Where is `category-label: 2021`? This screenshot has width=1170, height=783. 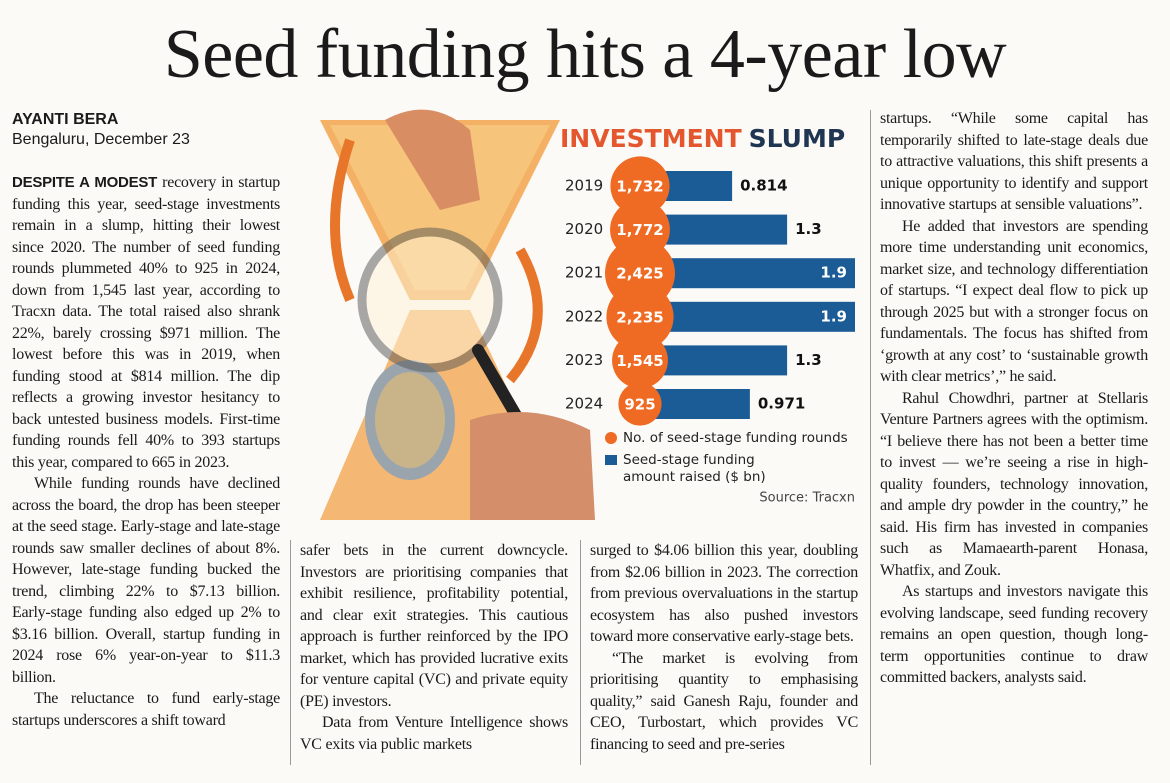 category-label: 2021 is located at coordinates (584, 273).